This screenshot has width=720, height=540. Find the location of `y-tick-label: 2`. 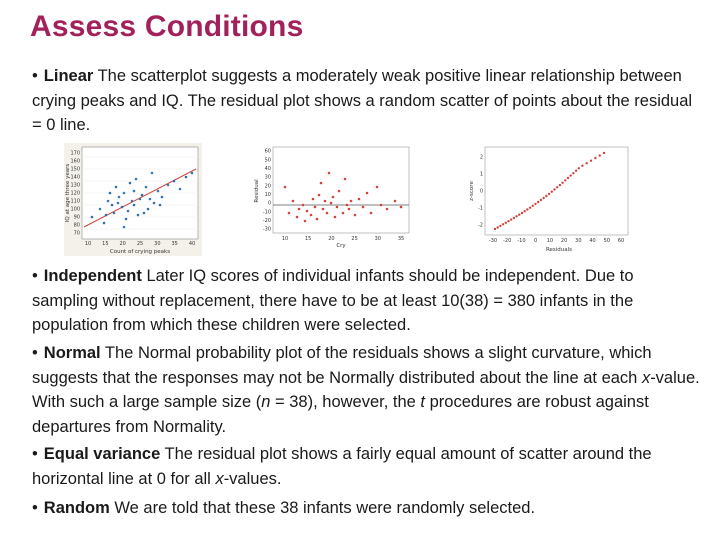

y-tick-label: 2 is located at coordinates (481, 158).